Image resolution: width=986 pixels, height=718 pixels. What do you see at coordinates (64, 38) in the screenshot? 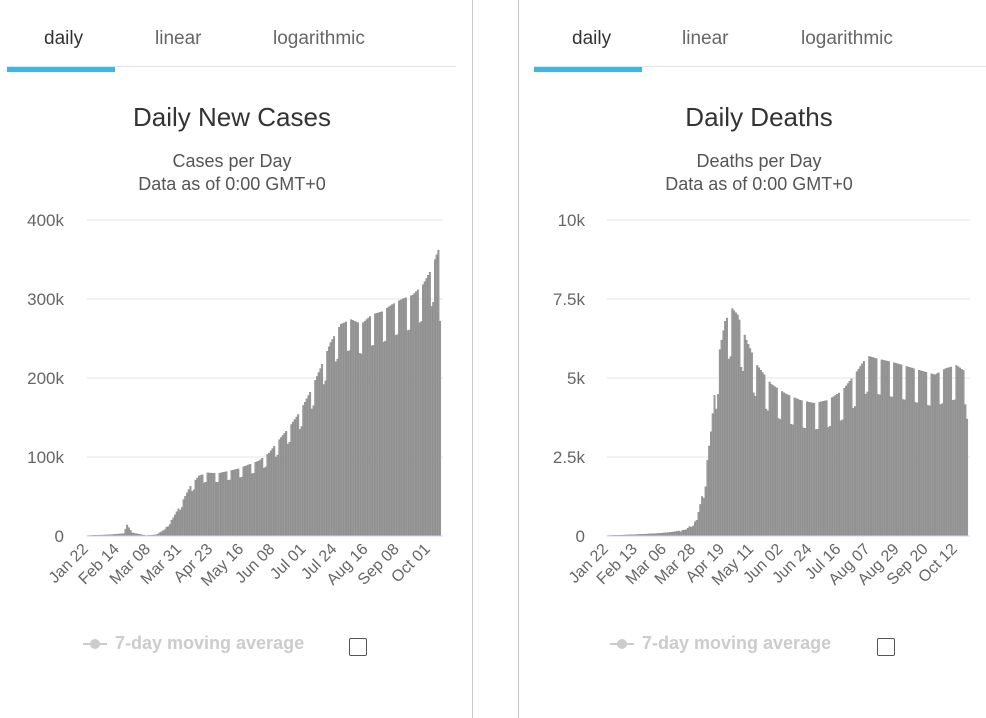
I see `cases-tab-daily: daily` at bounding box center [64, 38].